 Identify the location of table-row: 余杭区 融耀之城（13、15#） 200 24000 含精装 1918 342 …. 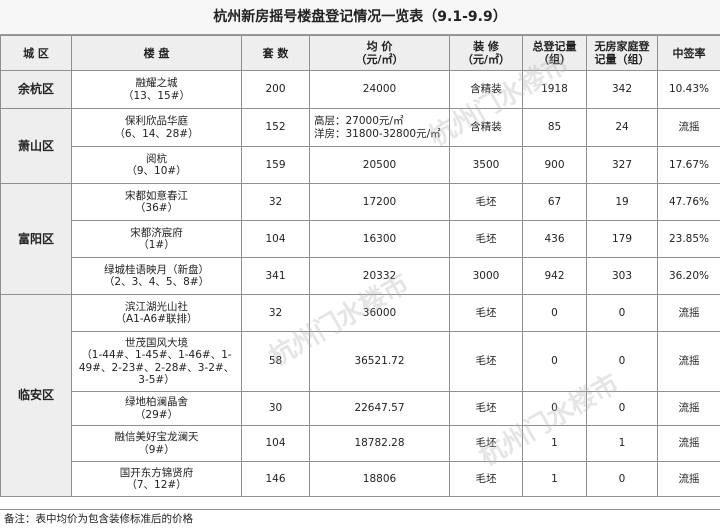
(360, 90).